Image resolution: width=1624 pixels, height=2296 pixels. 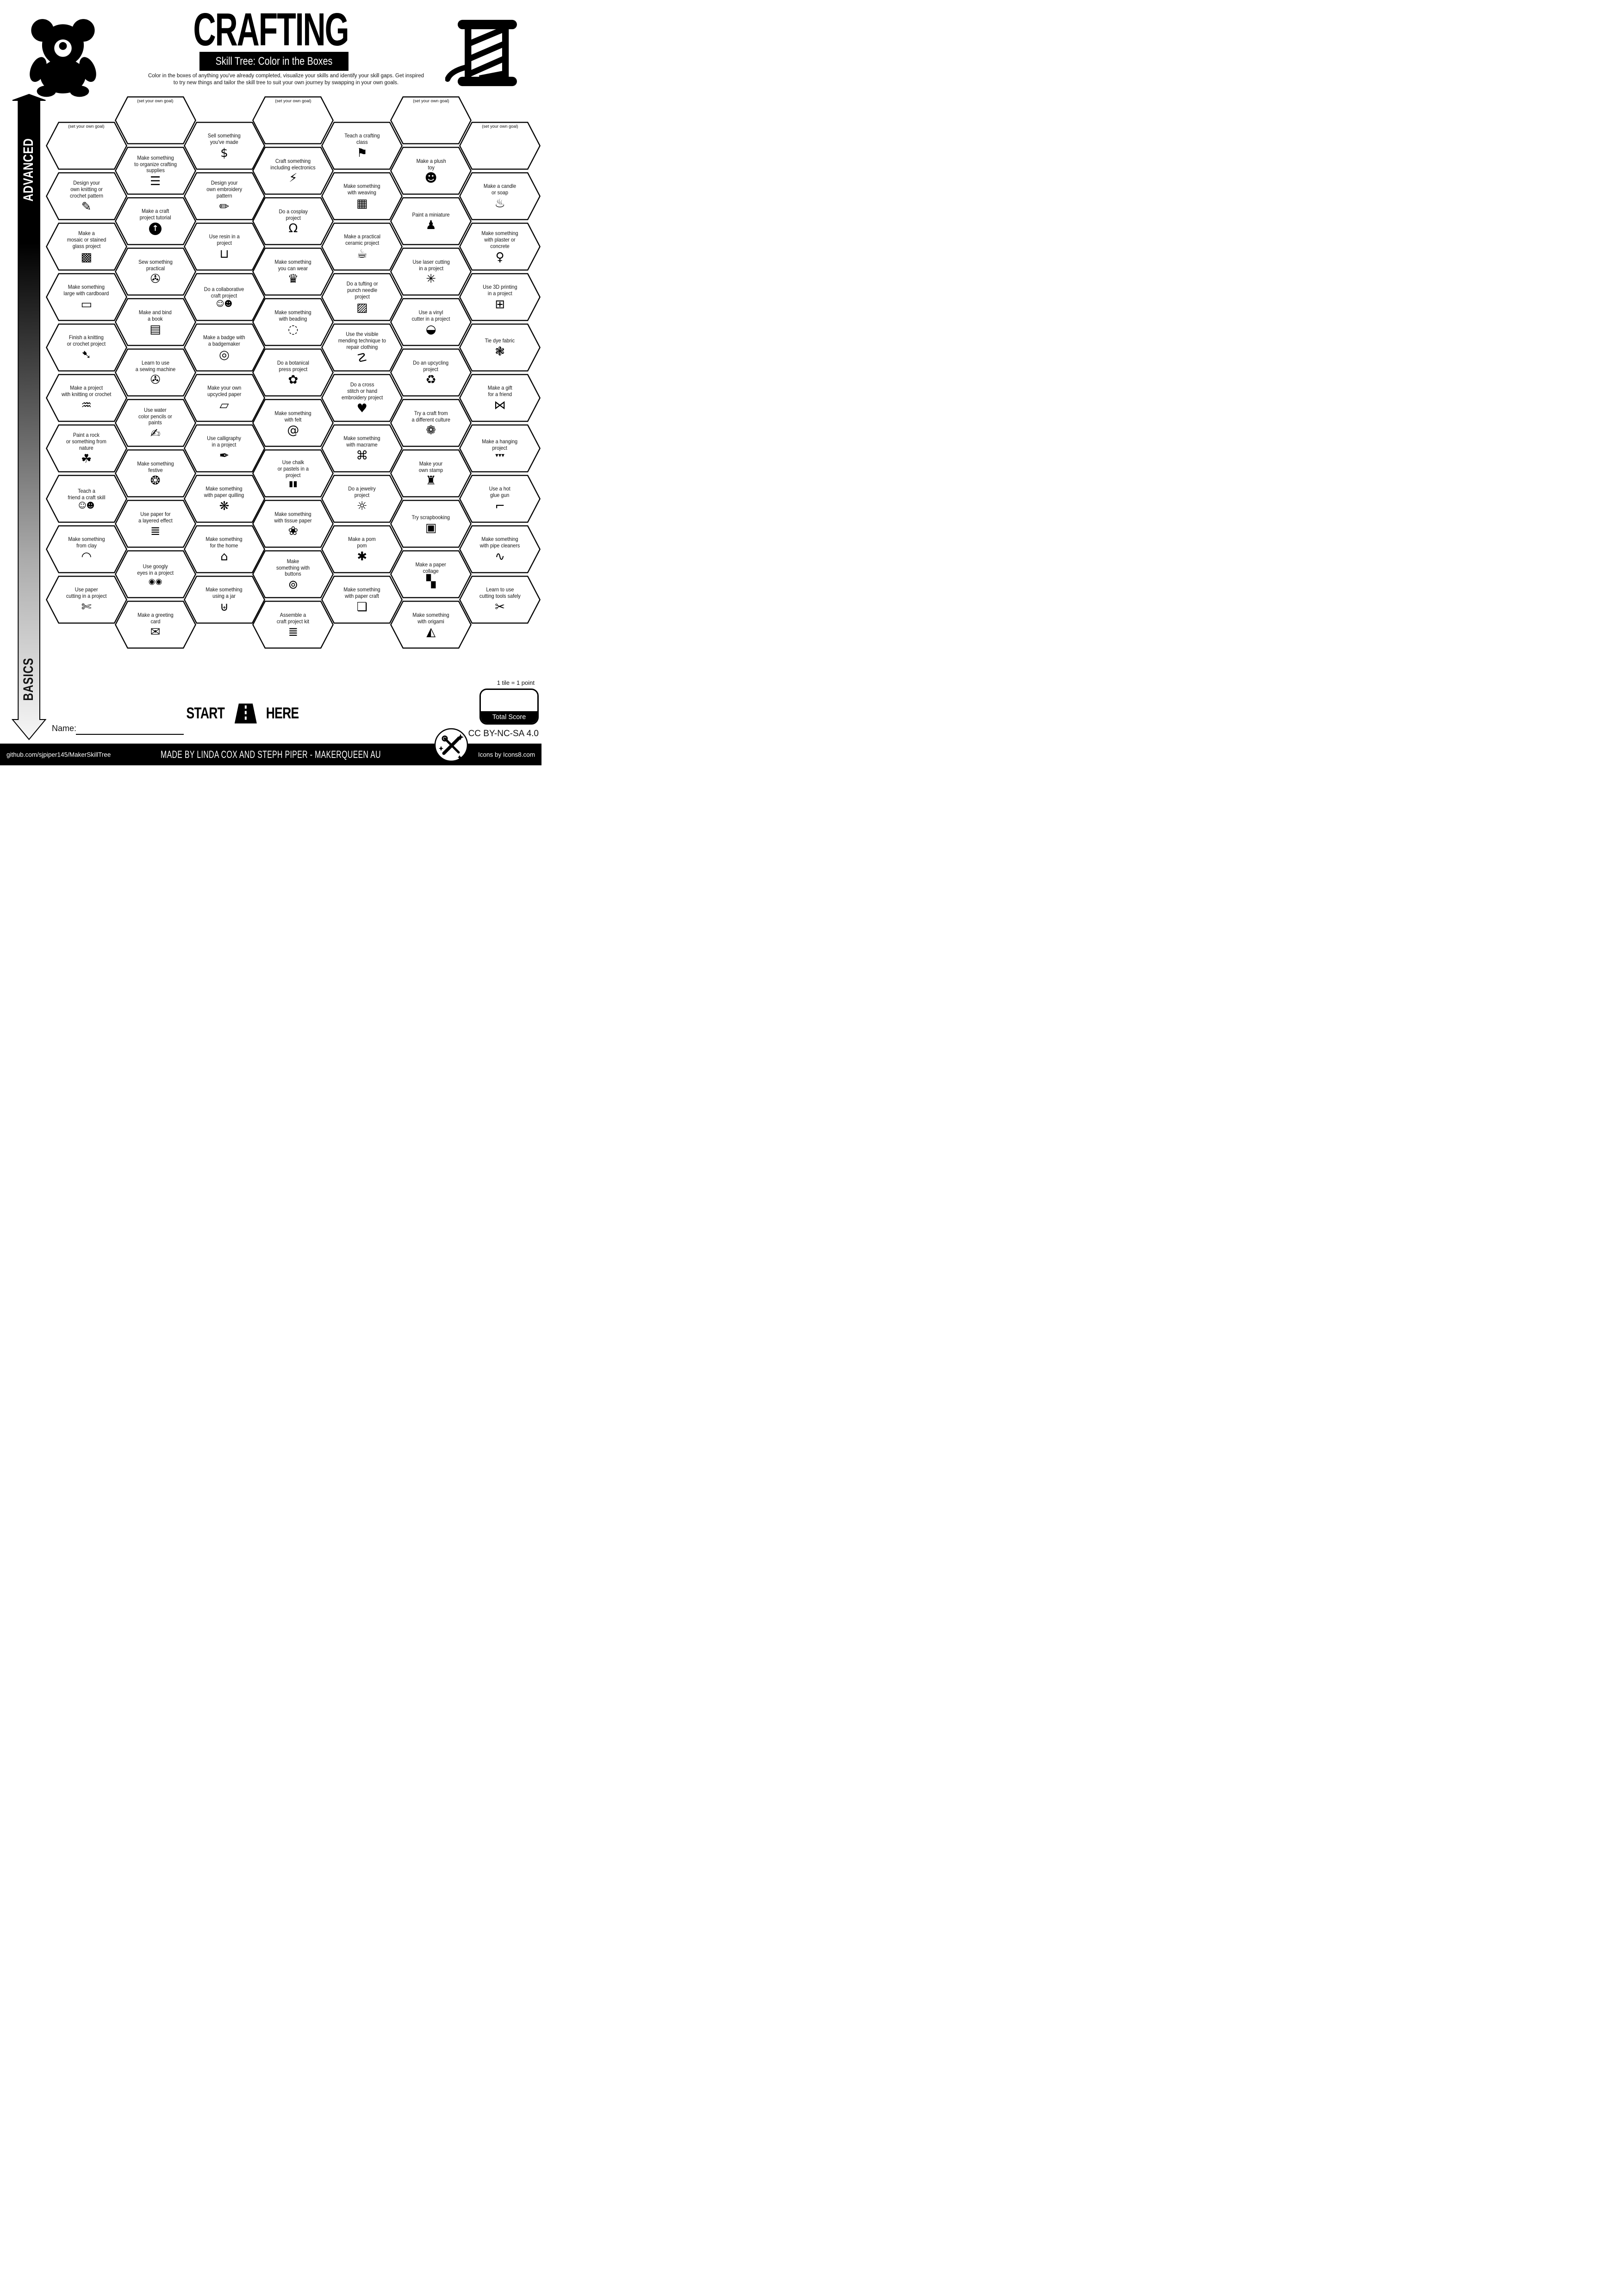 What do you see at coordinates (500, 448) in the screenshot?
I see `hex-tile-make-a-hanging-project: Make a hanging project ▾▾▾` at bounding box center [500, 448].